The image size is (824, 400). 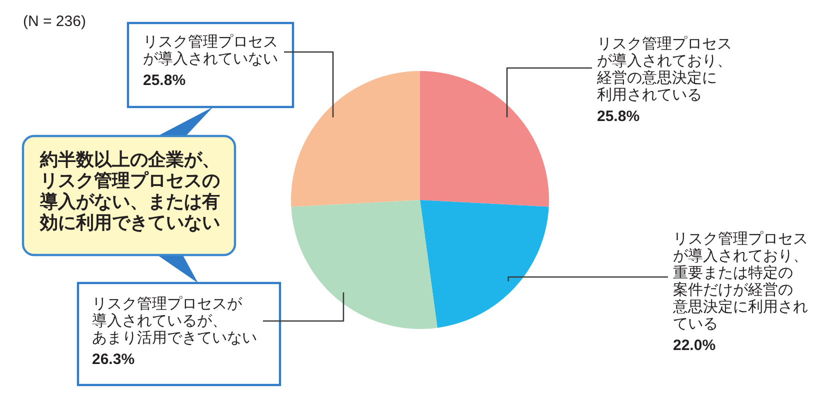 I want to click on data-label: 22.0%, so click(x=694, y=345).